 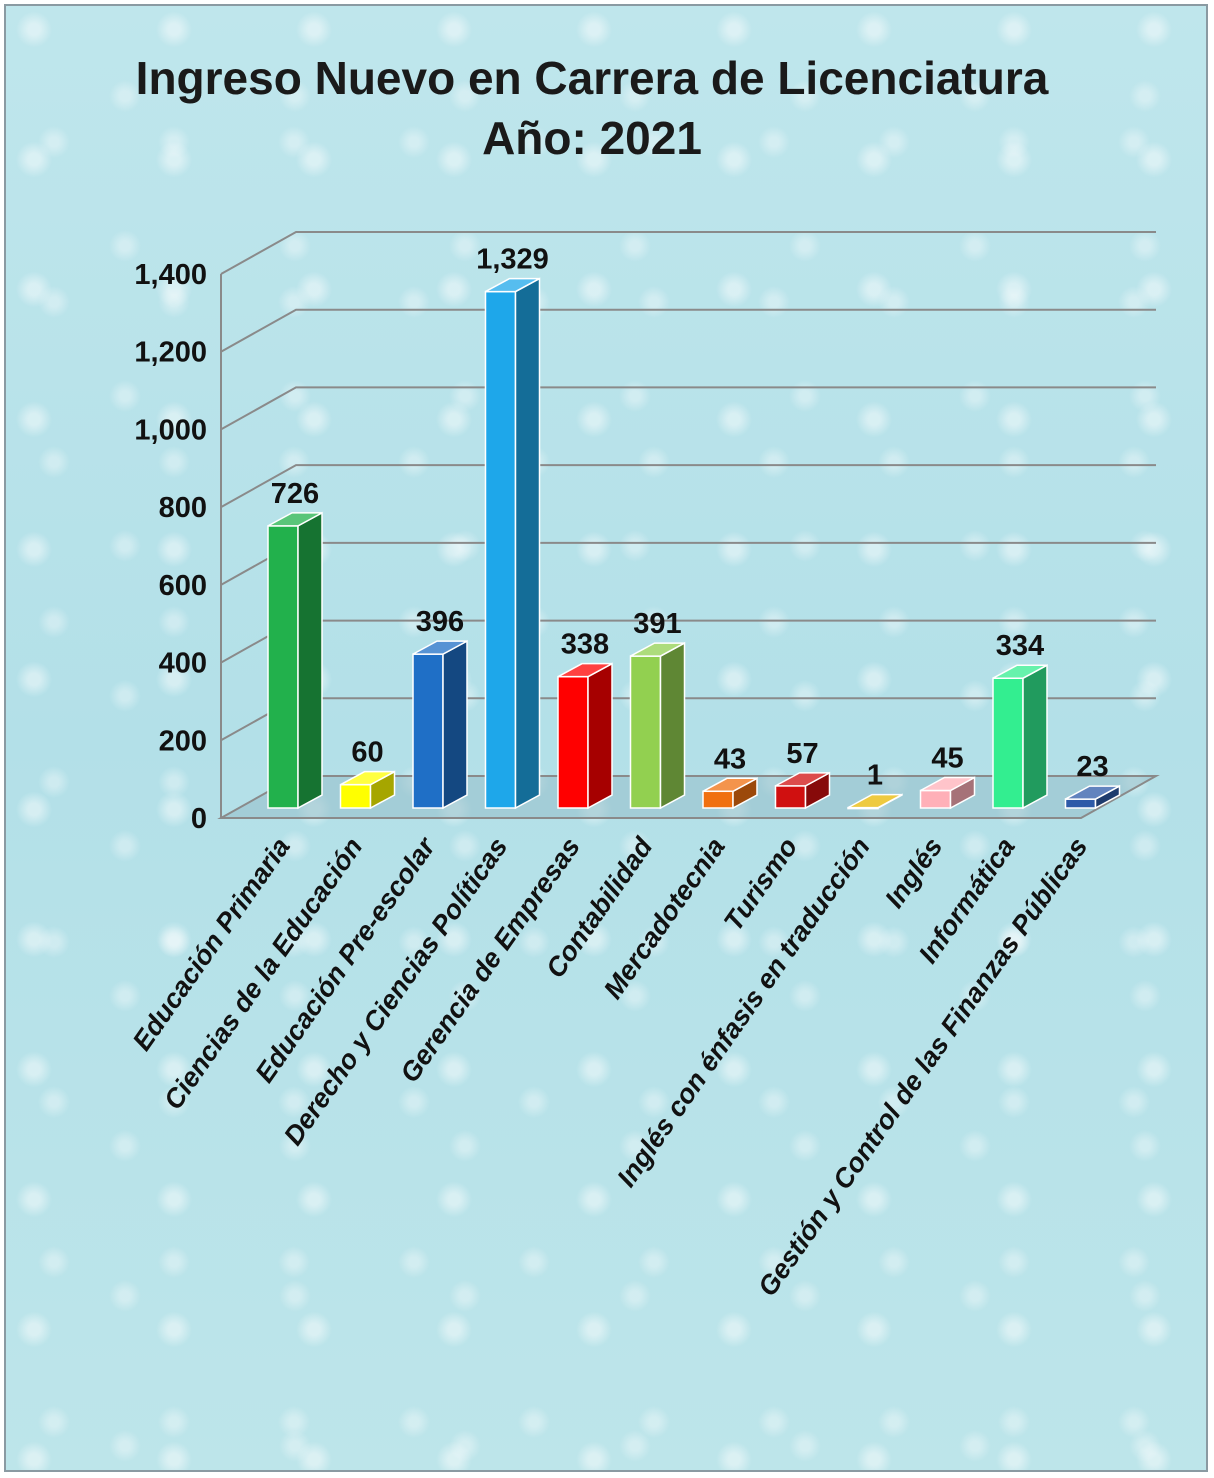 What do you see at coordinates (730, 759) in the screenshot?
I see `data-label: 43` at bounding box center [730, 759].